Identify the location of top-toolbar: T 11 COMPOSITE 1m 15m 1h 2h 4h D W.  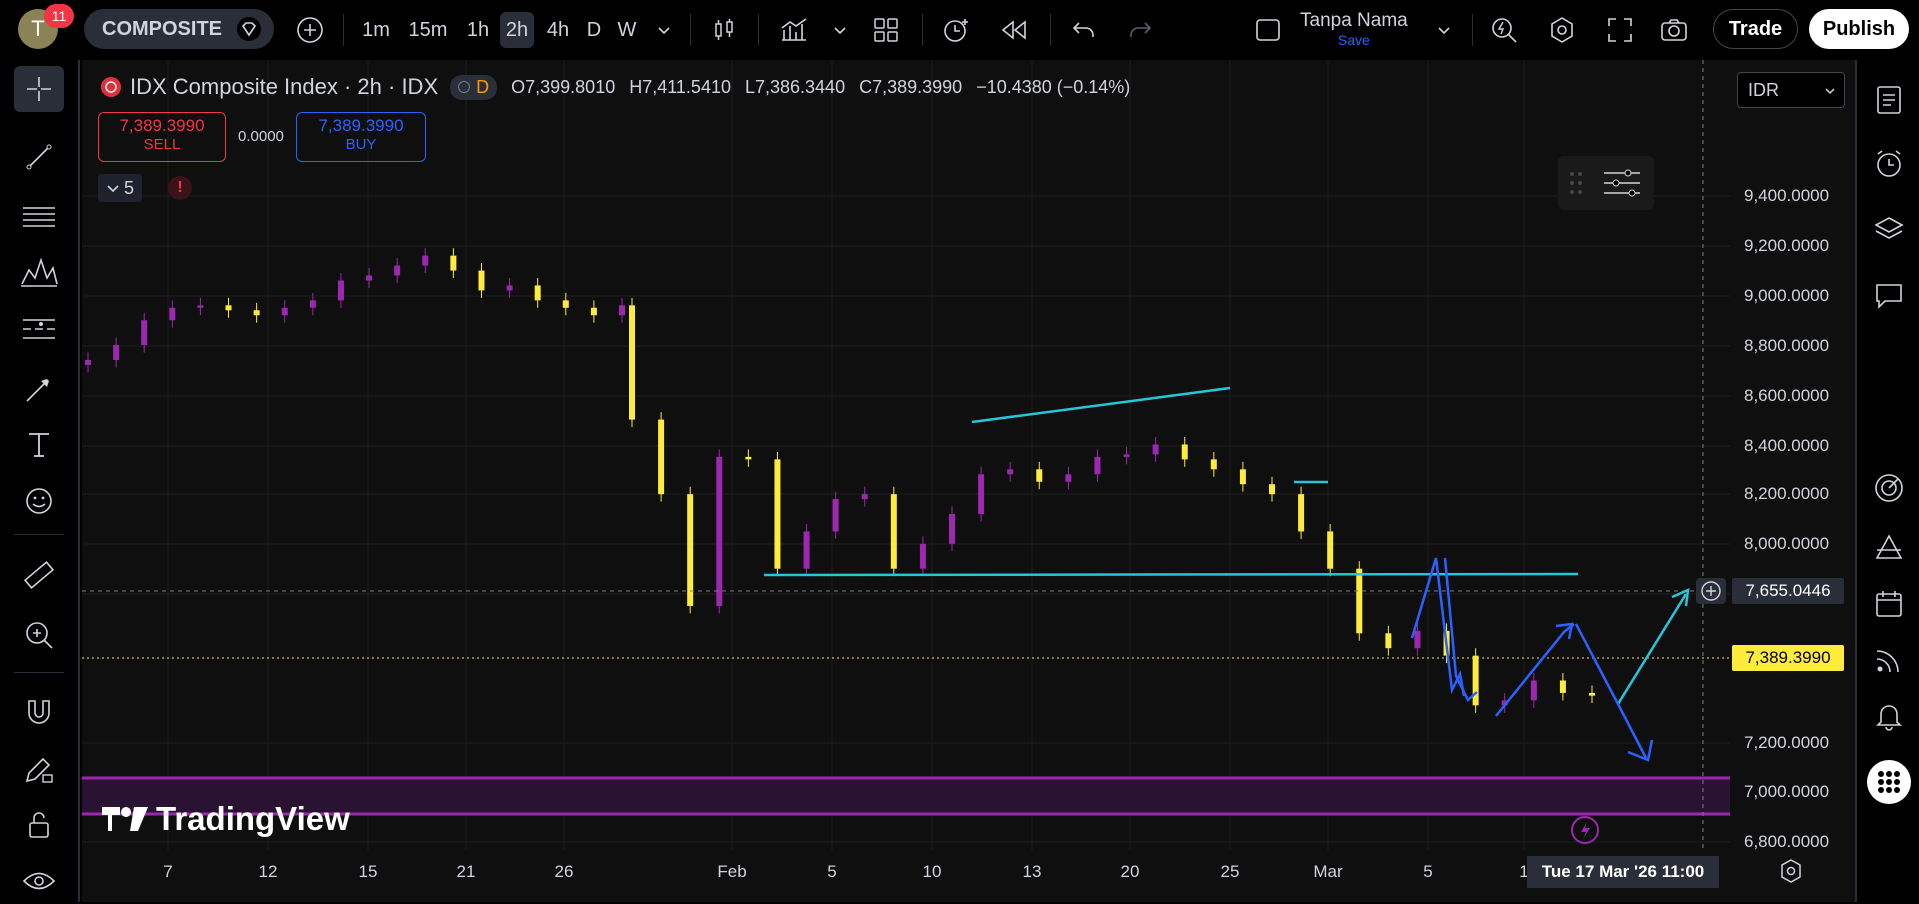
(959, 30).